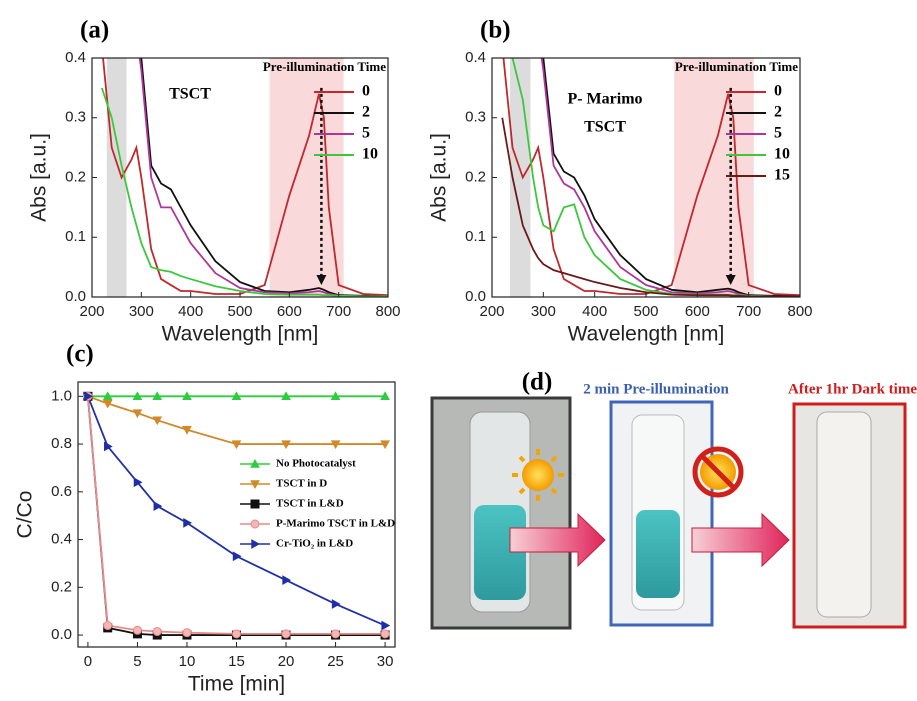 The width and height of the screenshot is (917, 701). What do you see at coordinates (537, 382) in the screenshot?
I see `panel-label: (d)` at bounding box center [537, 382].